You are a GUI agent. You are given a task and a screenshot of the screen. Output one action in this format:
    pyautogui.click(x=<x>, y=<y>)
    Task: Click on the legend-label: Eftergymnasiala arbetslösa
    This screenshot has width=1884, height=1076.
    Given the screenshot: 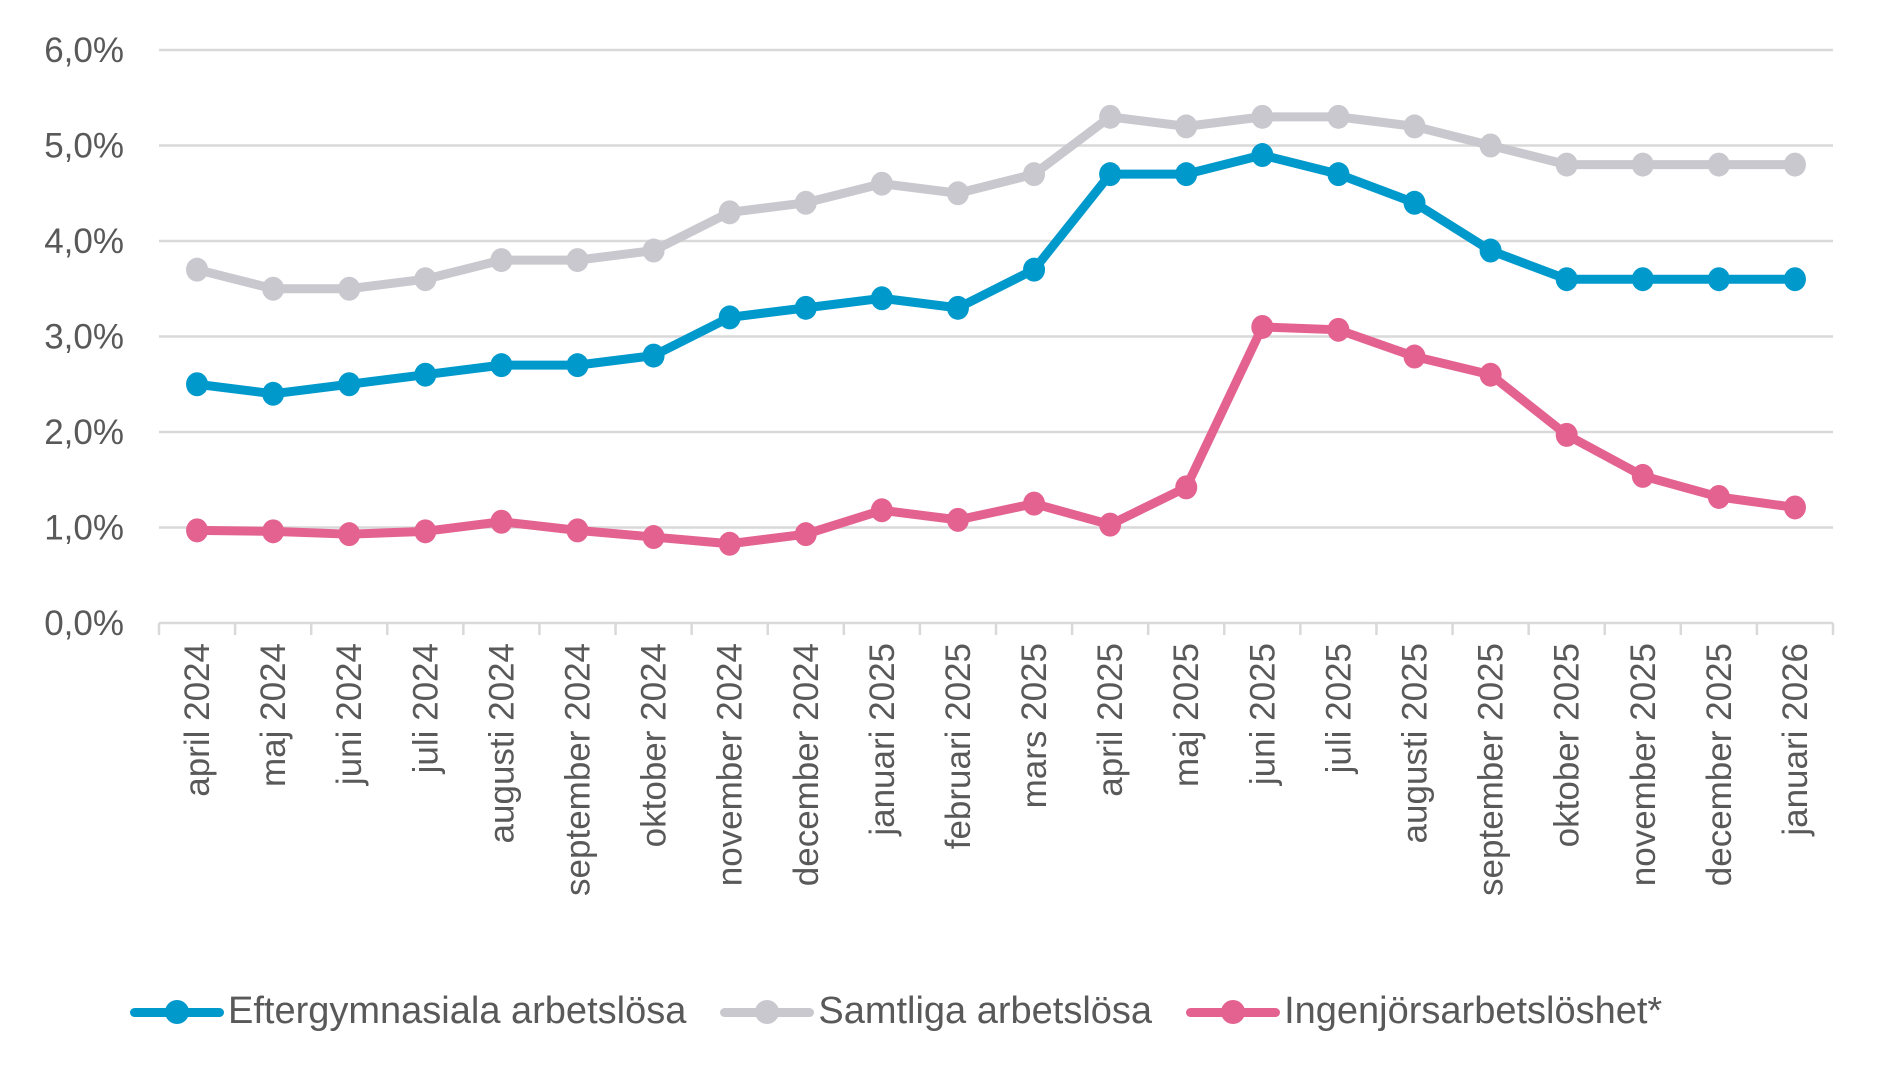 What is the action you would take?
    pyautogui.click(x=457, y=1011)
    